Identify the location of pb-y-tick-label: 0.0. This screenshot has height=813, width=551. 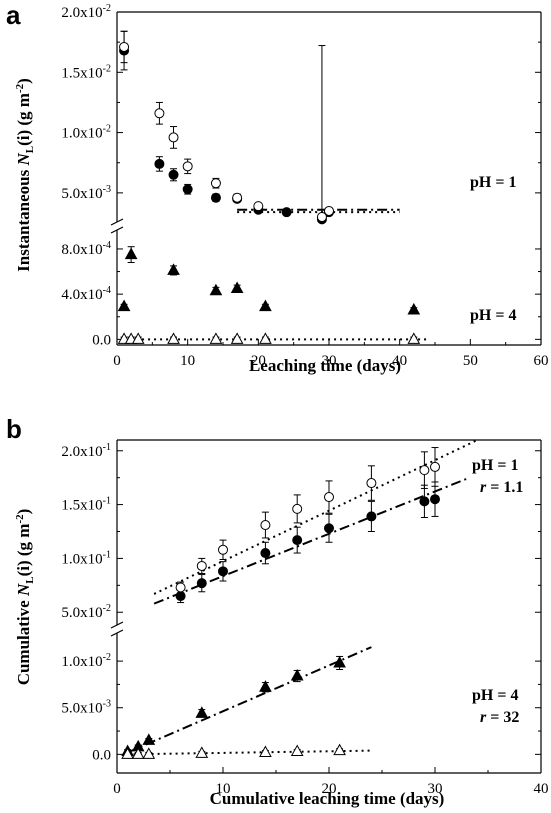
(101, 755).